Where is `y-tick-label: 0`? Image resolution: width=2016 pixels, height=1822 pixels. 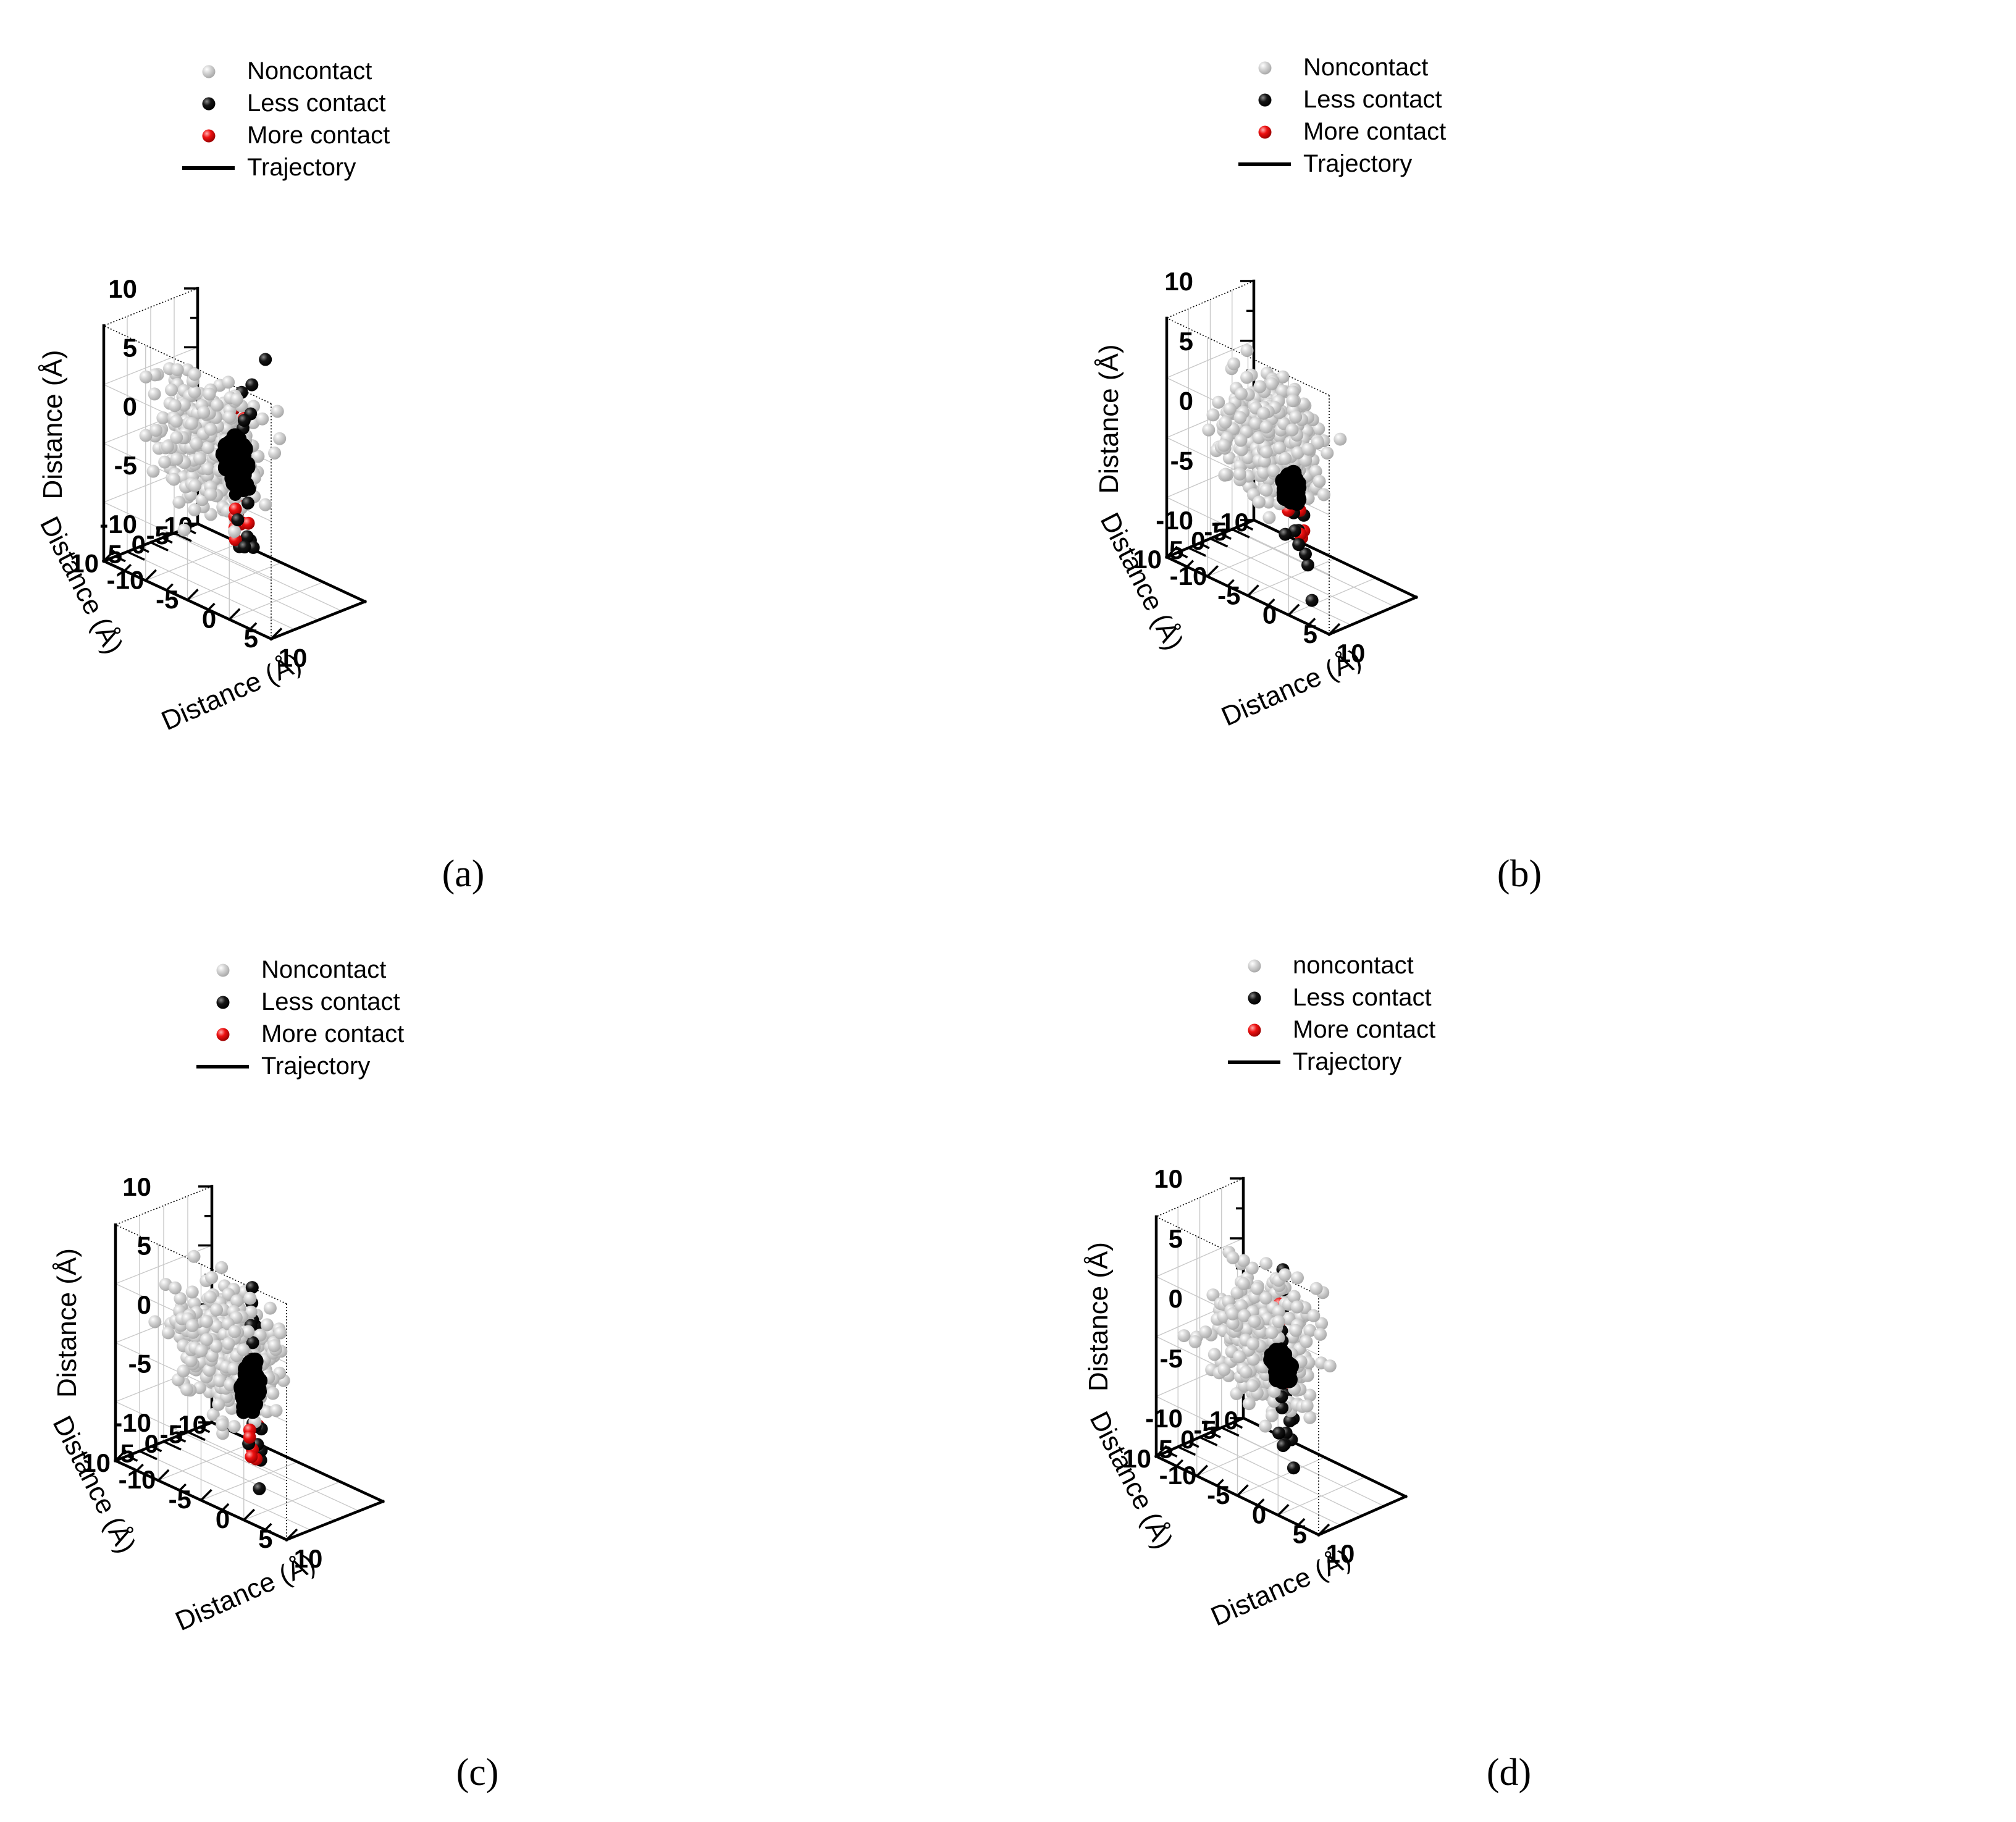
y-tick-label: 0 is located at coordinates (1198, 540).